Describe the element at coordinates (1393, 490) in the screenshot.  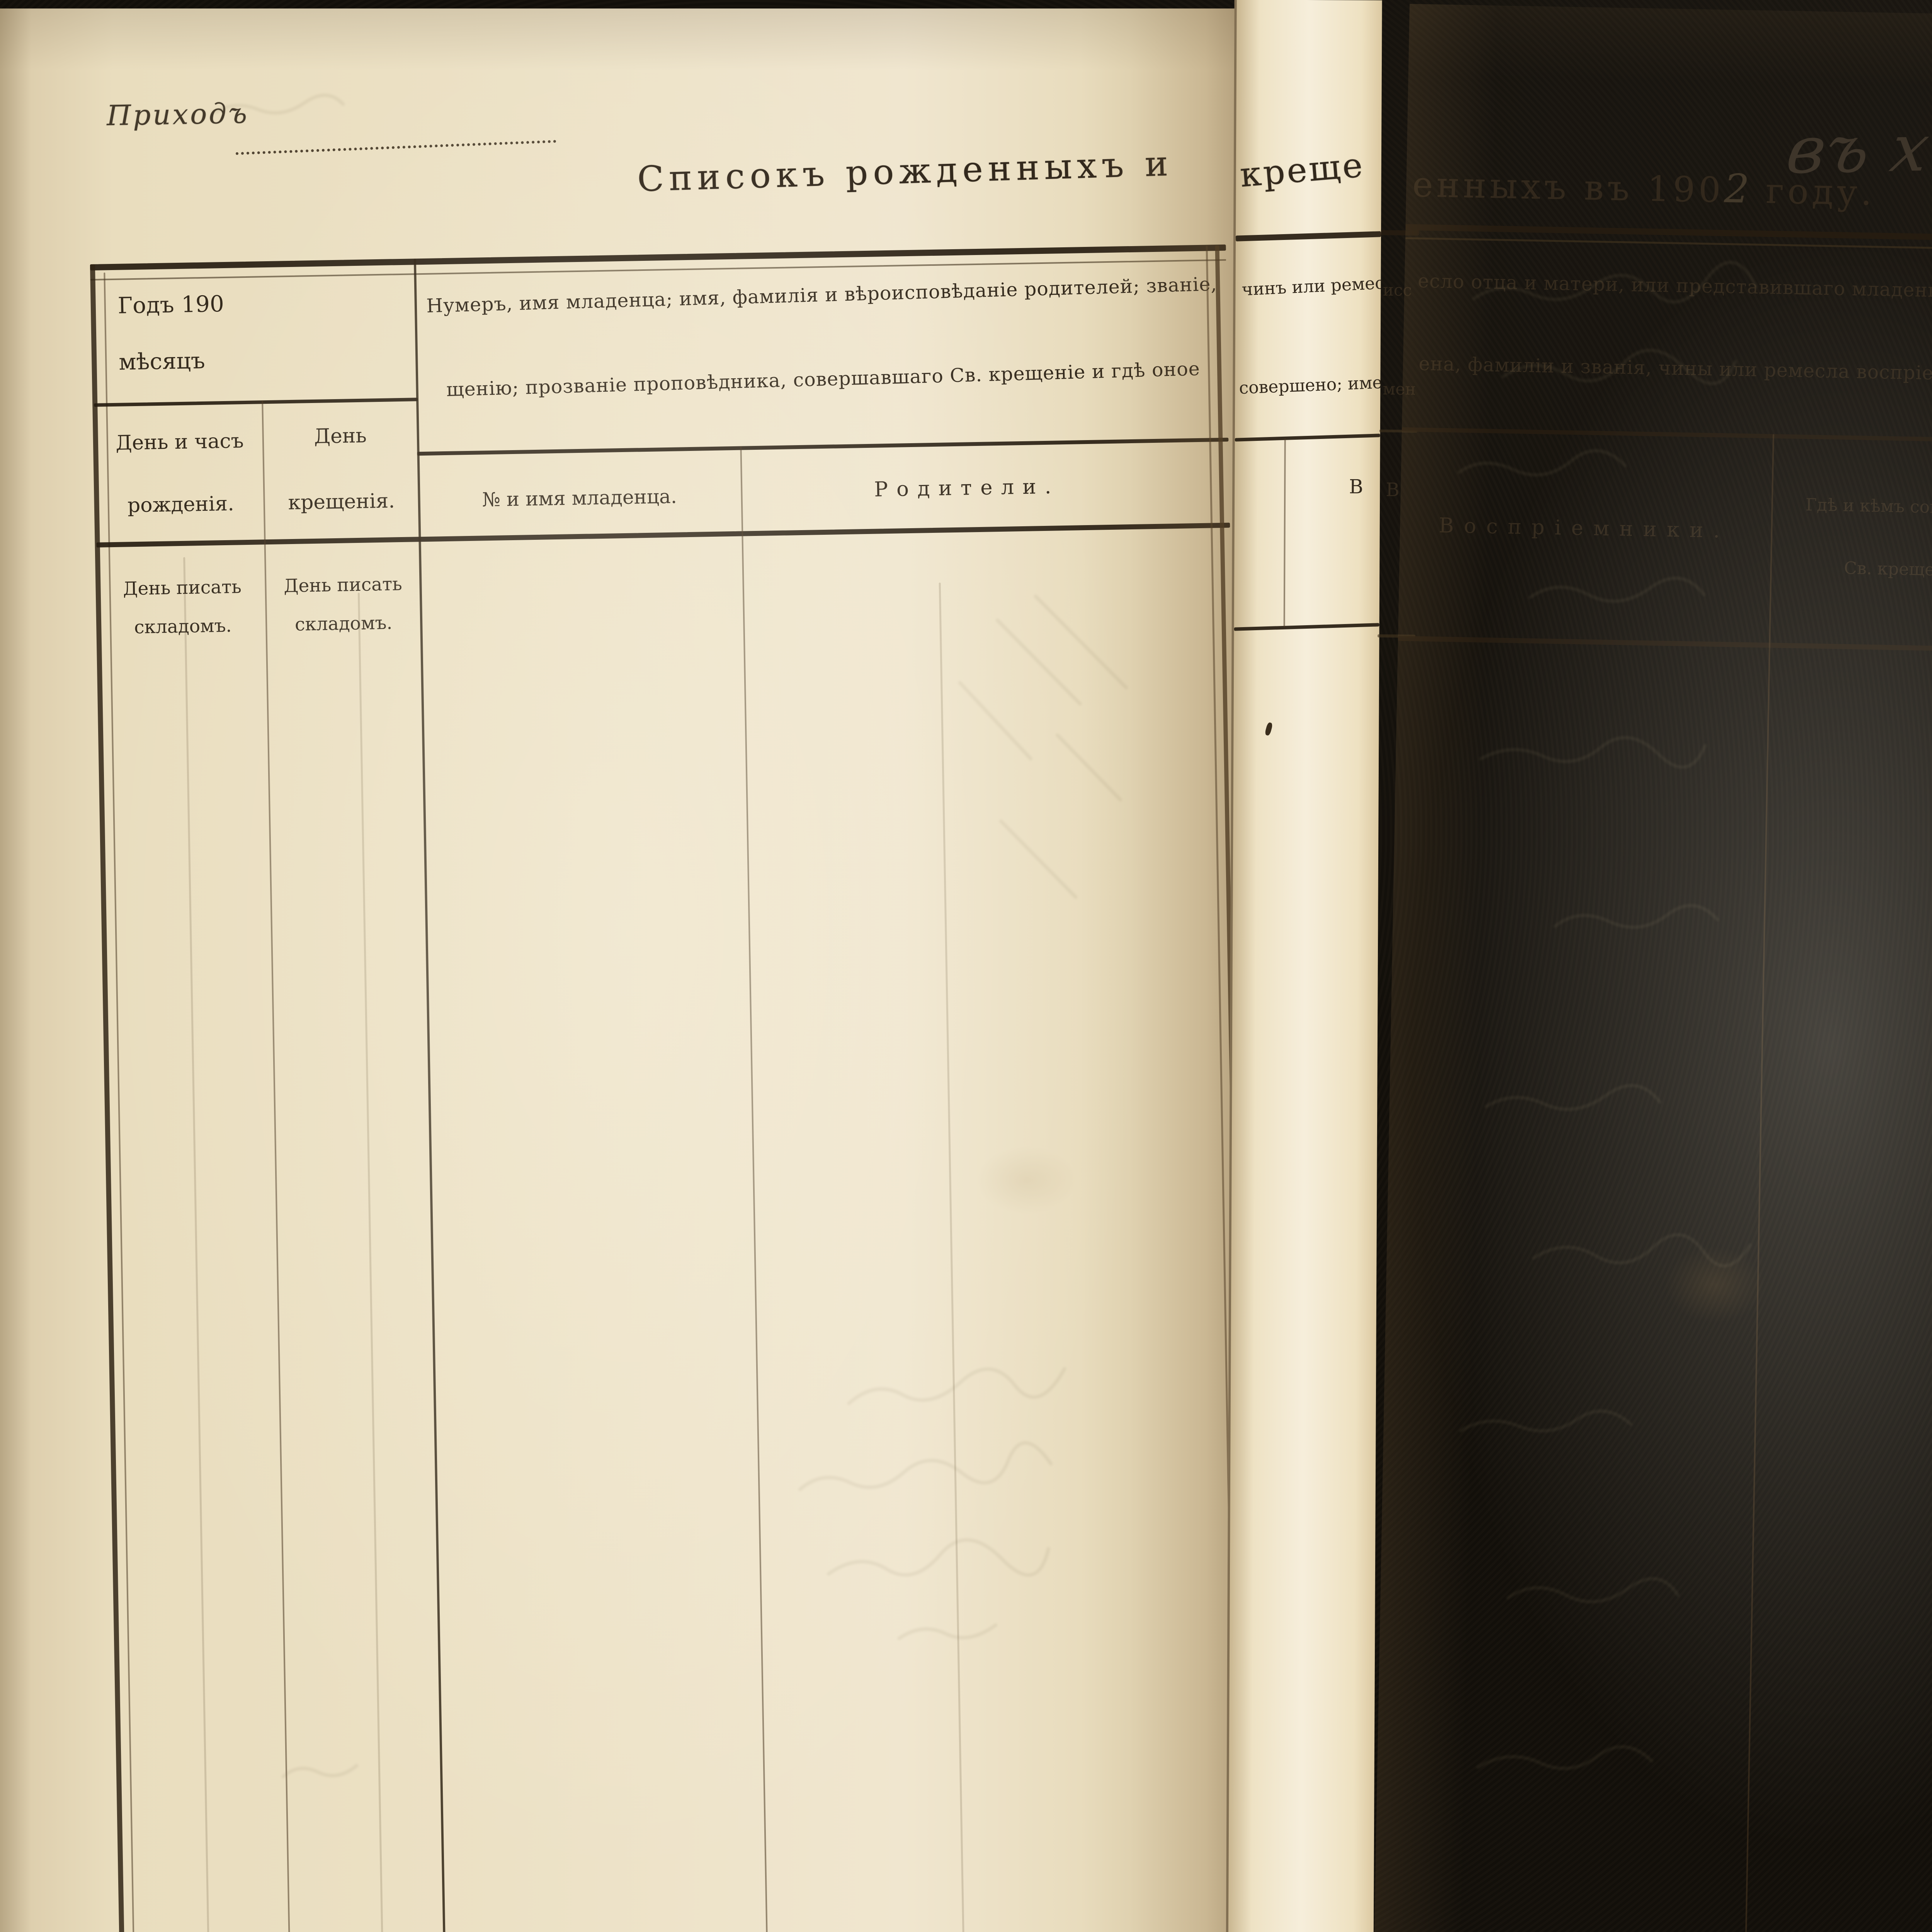
I see `edge-fragment3: В` at that location.